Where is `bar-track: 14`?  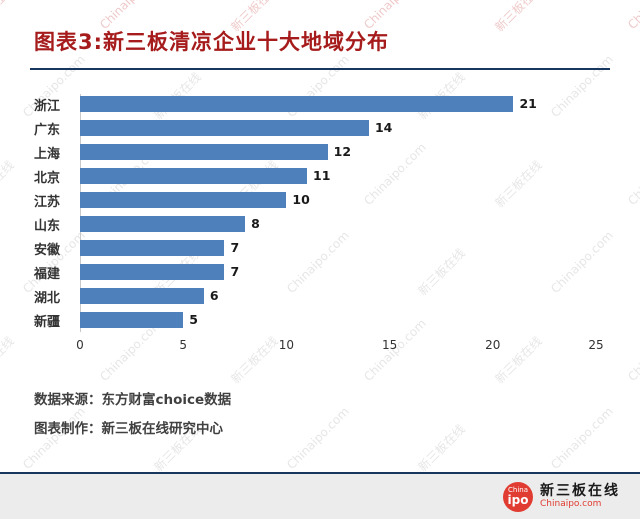 bar-track: 14 is located at coordinates (338, 128).